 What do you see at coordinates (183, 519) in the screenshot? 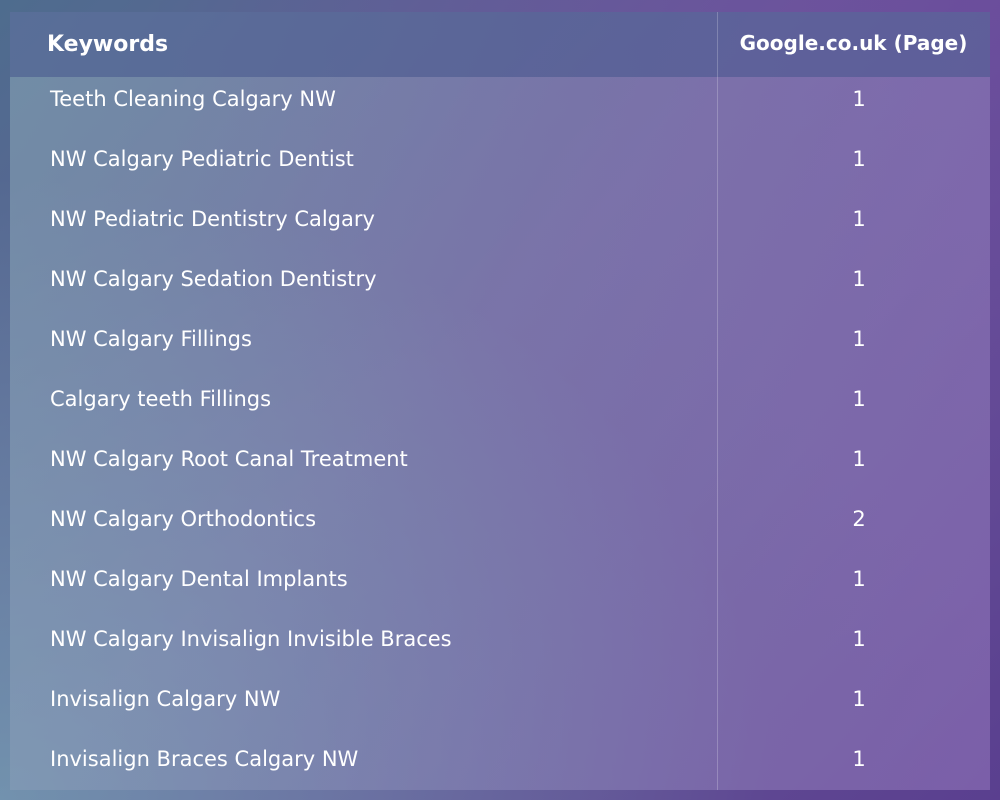
I see `keyword-cell: NW Calgary Orthodontics` at bounding box center [183, 519].